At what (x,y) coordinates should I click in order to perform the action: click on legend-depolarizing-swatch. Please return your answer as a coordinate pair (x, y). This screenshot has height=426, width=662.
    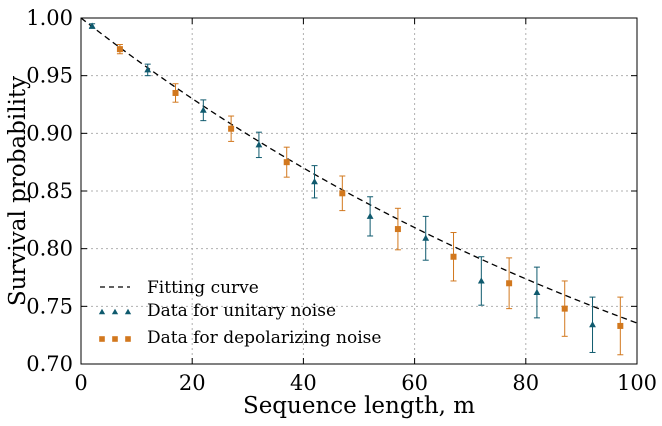
    Looking at the image, I should click on (115, 339).